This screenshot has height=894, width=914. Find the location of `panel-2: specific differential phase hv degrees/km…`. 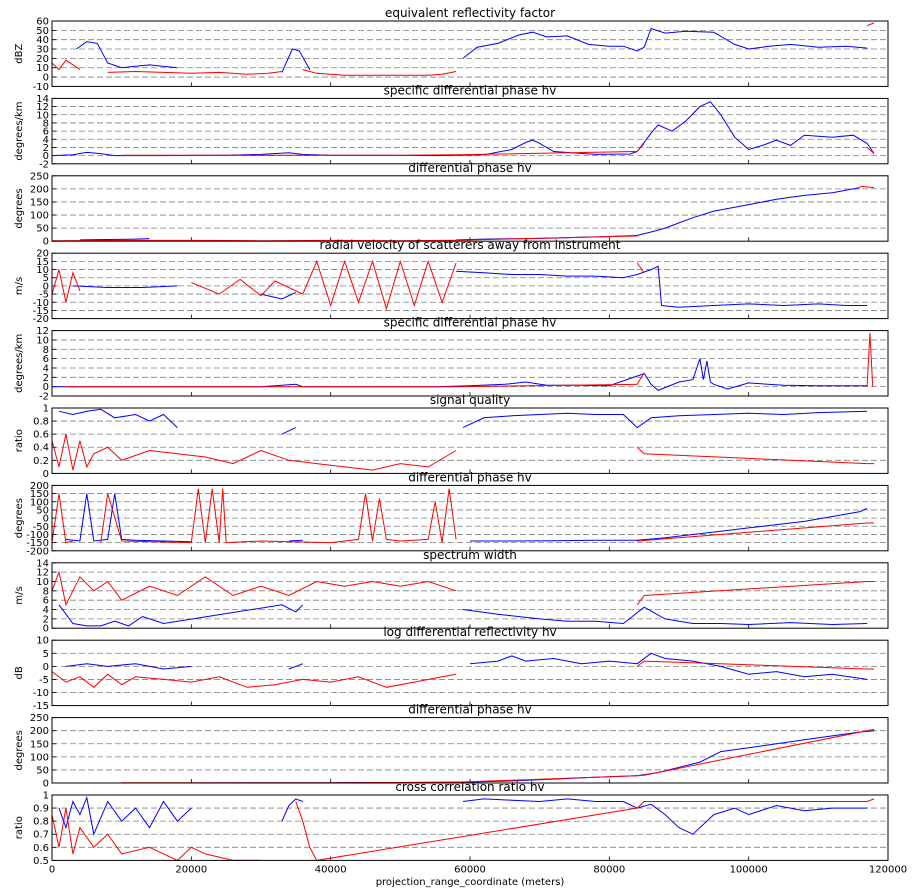

panel-2: specific differential phase hv degrees/km… is located at coordinates (451, 126).